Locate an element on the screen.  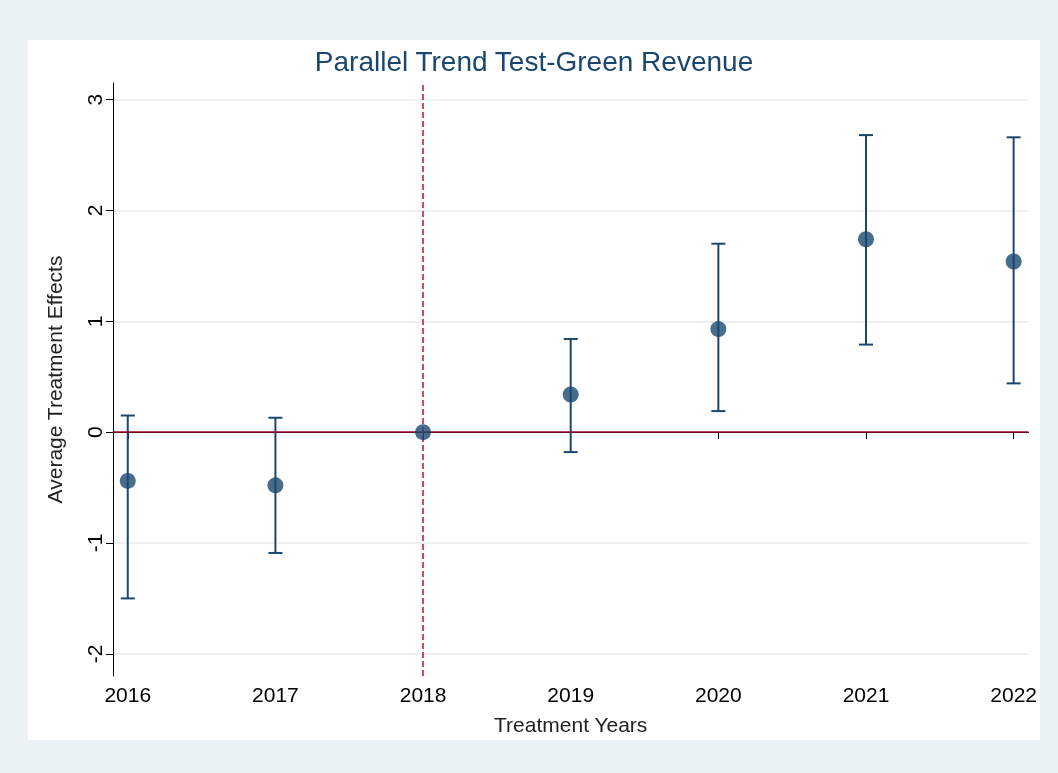
x-tick-label: 2019 is located at coordinates (571, 694).